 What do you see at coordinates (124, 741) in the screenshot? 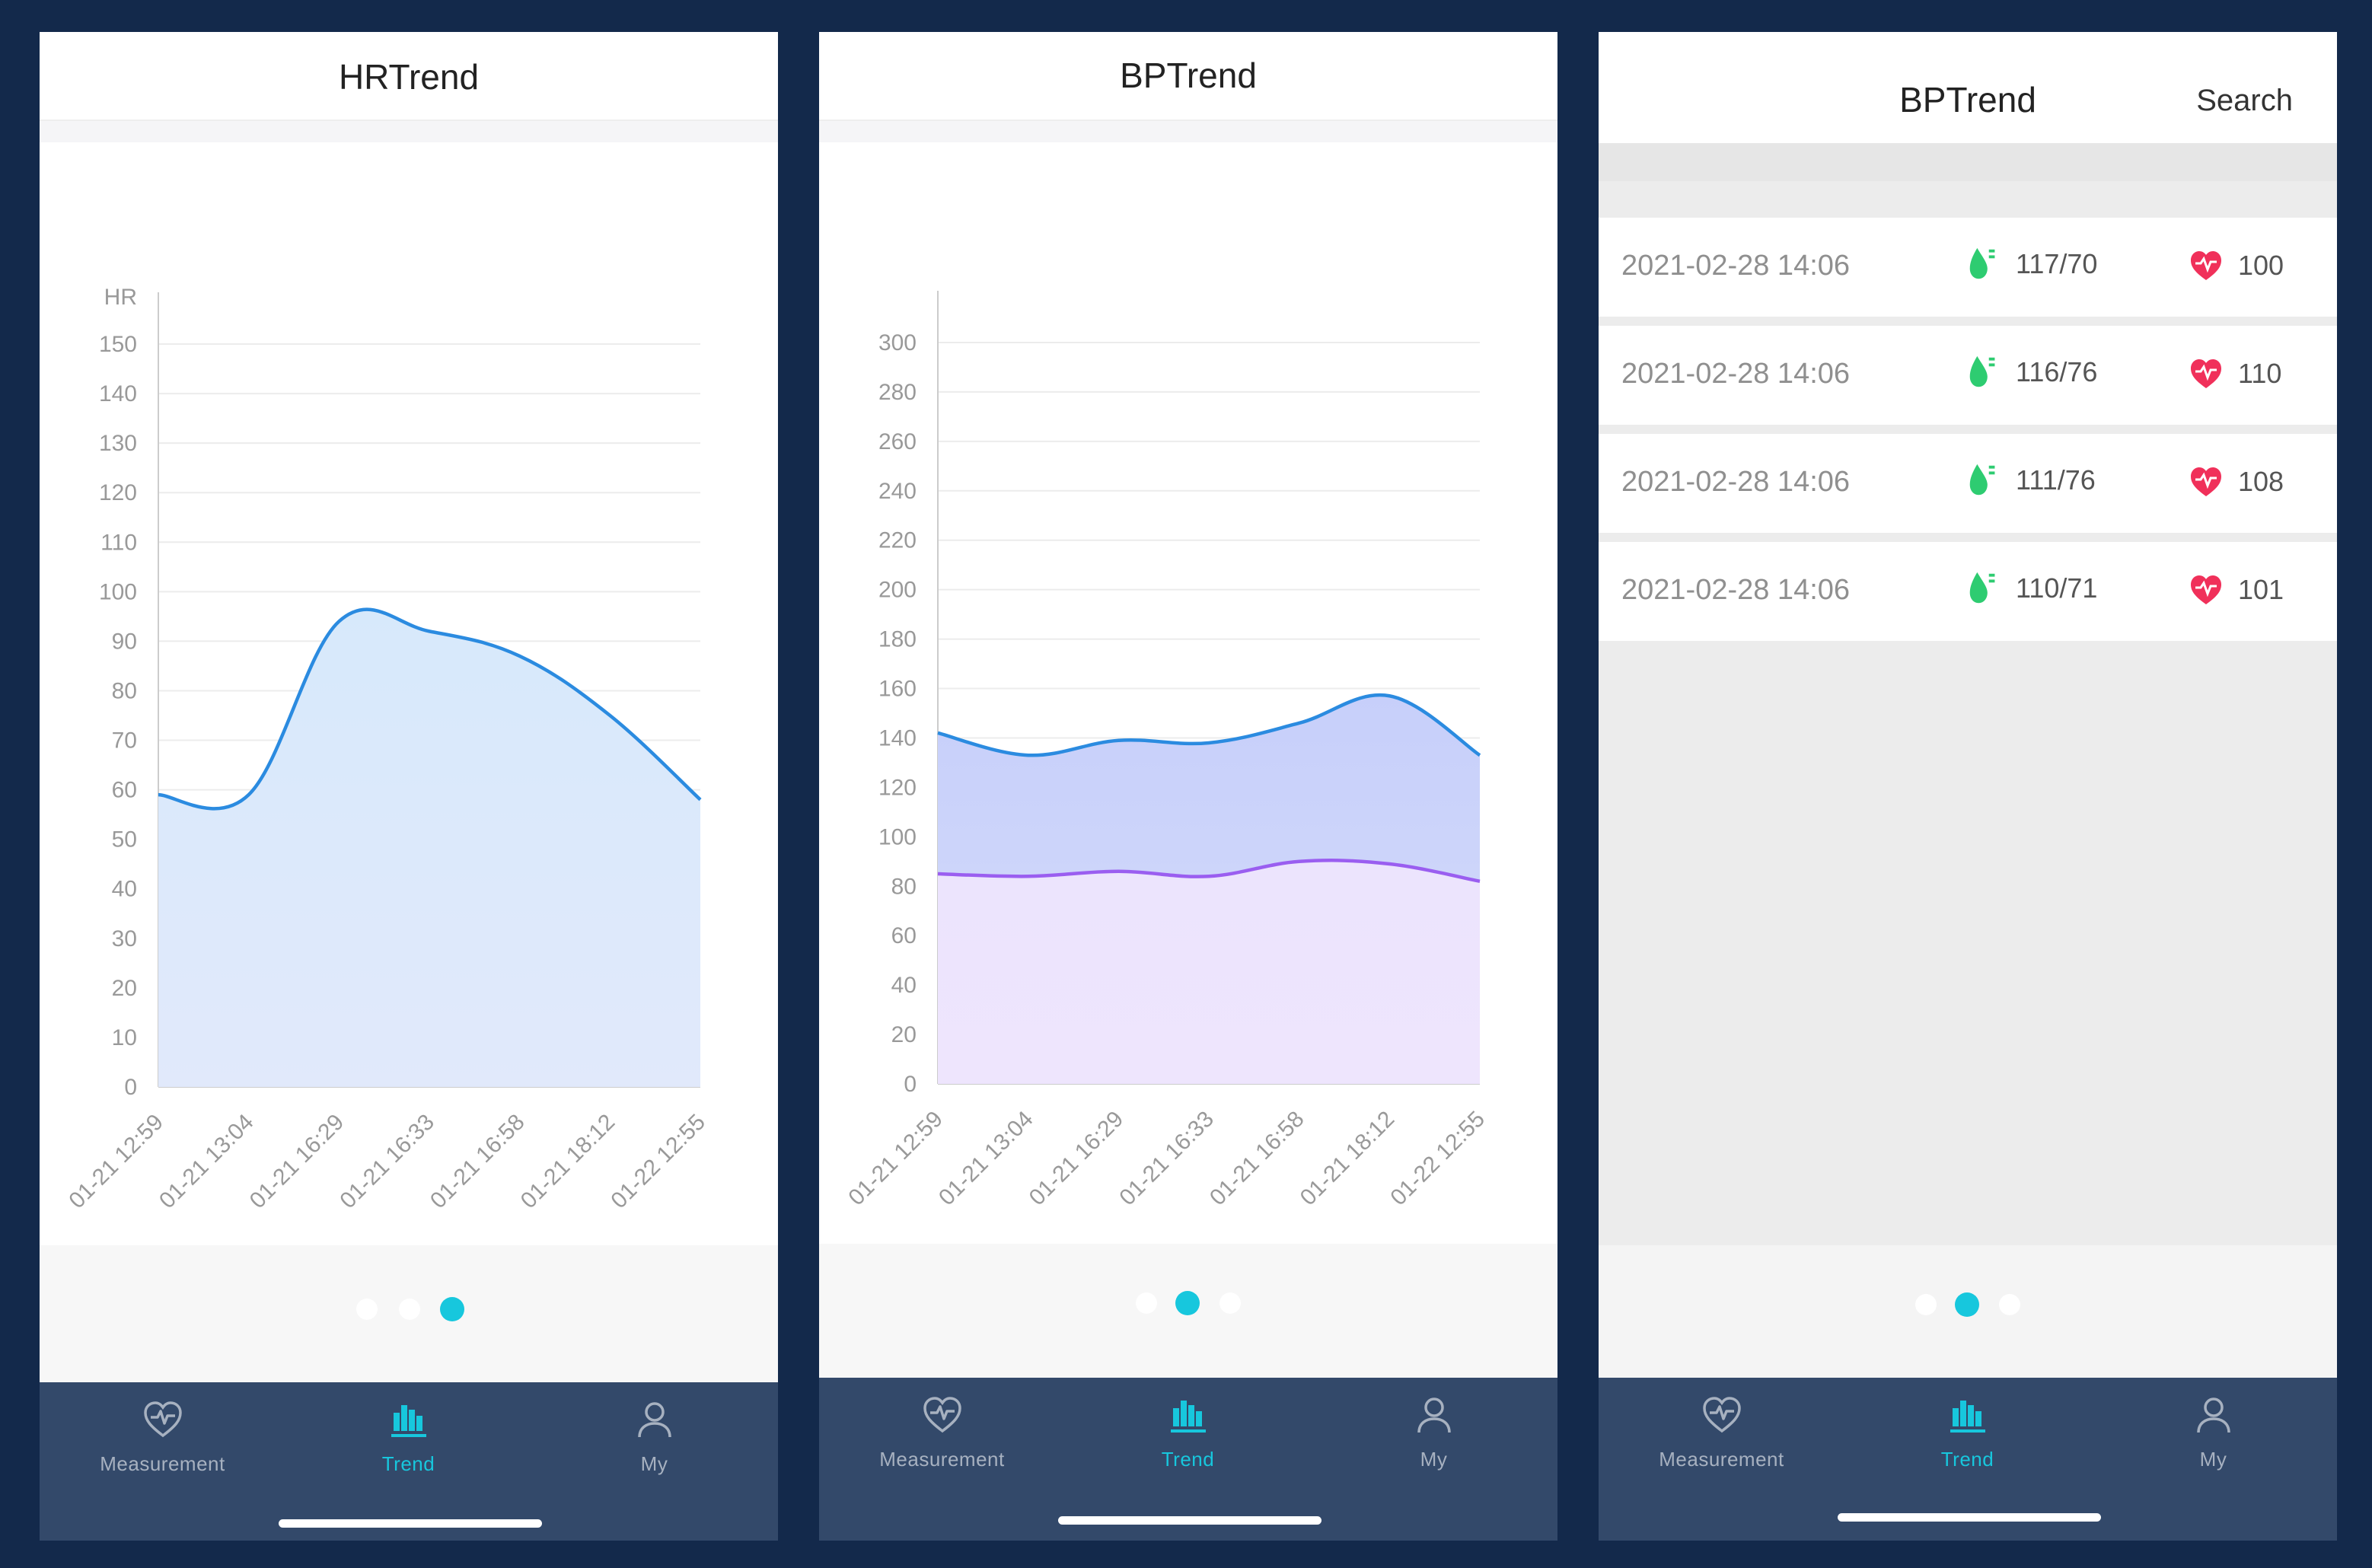
I see `y-tick-label: 70` at bounding box center [124, 741].